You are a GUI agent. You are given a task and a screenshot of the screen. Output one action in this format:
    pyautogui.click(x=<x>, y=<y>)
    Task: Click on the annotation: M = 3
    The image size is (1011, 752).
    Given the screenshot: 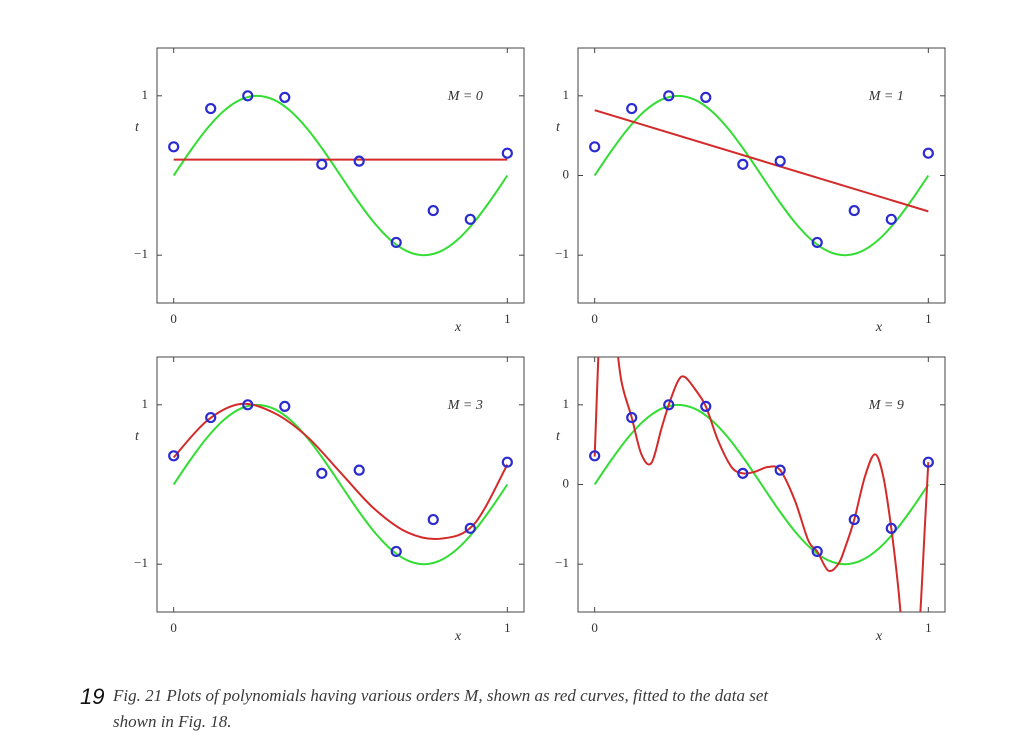 What is the action you would take?
    pyautogui.click(x=465, y=405)
    